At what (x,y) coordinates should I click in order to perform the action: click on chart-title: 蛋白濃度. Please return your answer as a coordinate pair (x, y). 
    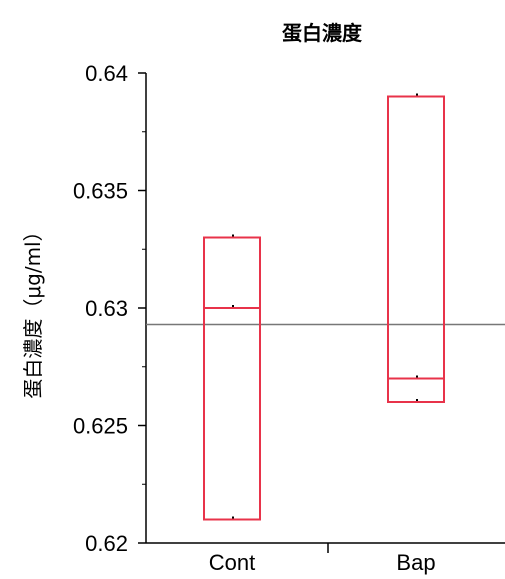
    Looking at the image, I should click on (322, 33).